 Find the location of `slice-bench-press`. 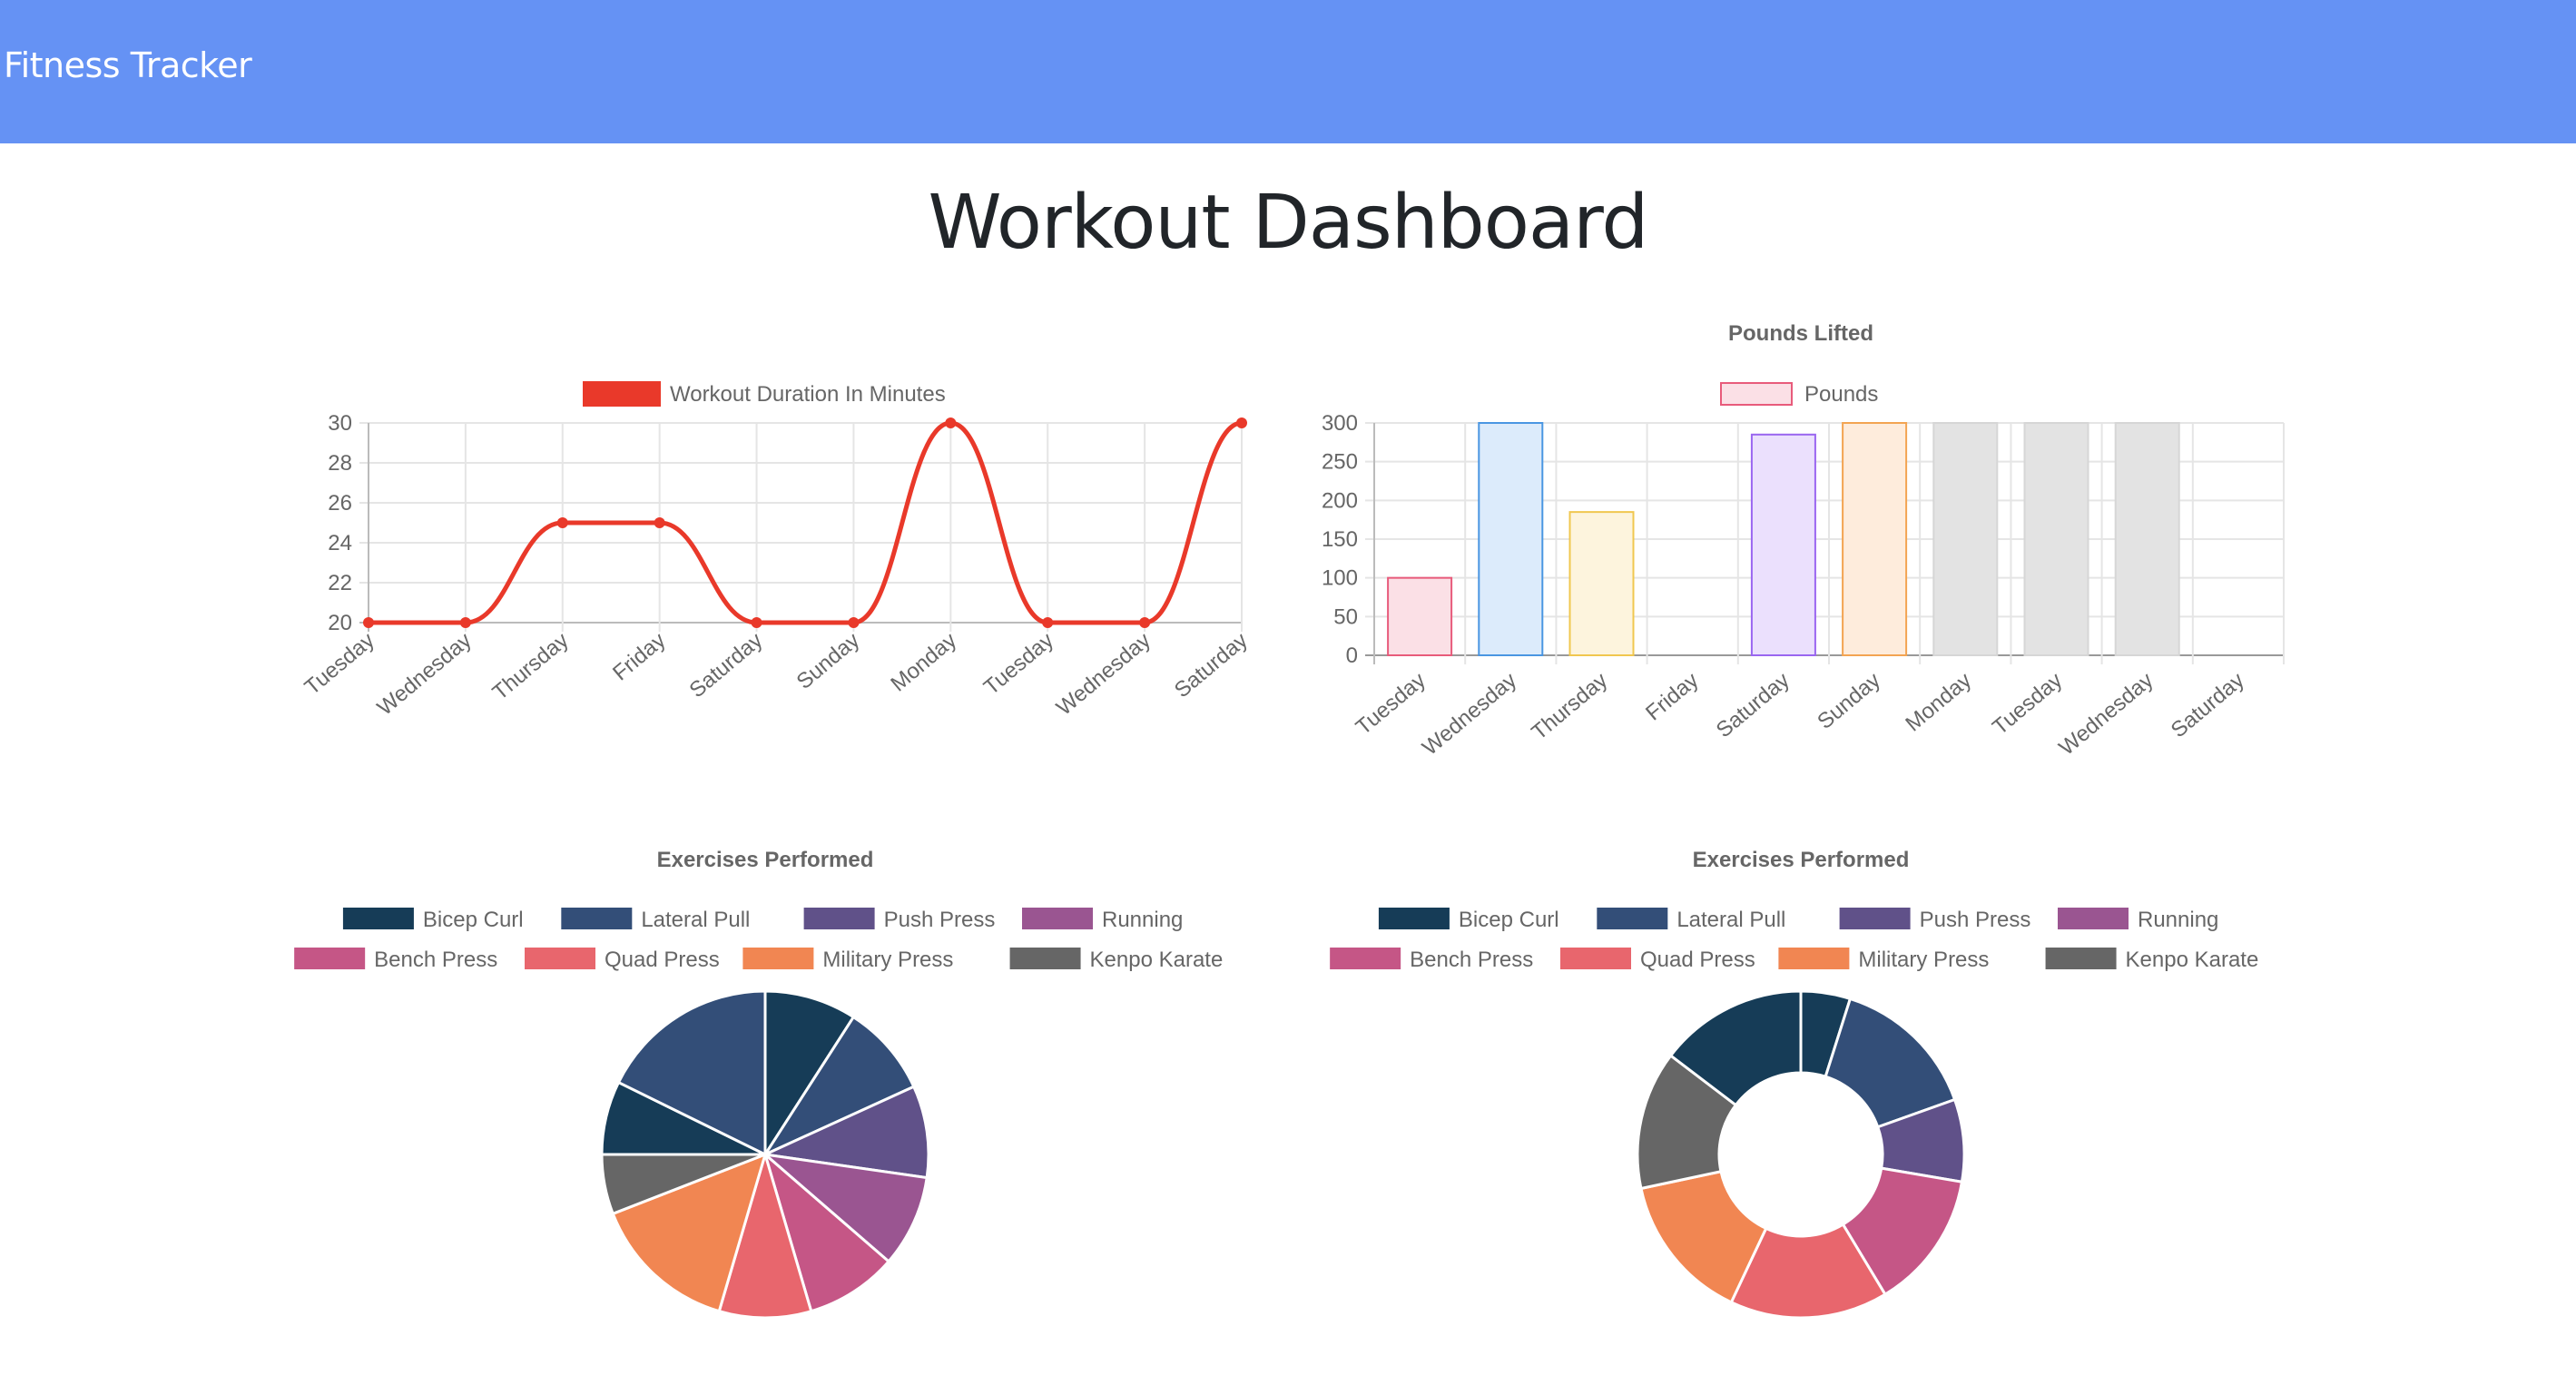

slice-bench-press is located at coordinates (826, 1231).